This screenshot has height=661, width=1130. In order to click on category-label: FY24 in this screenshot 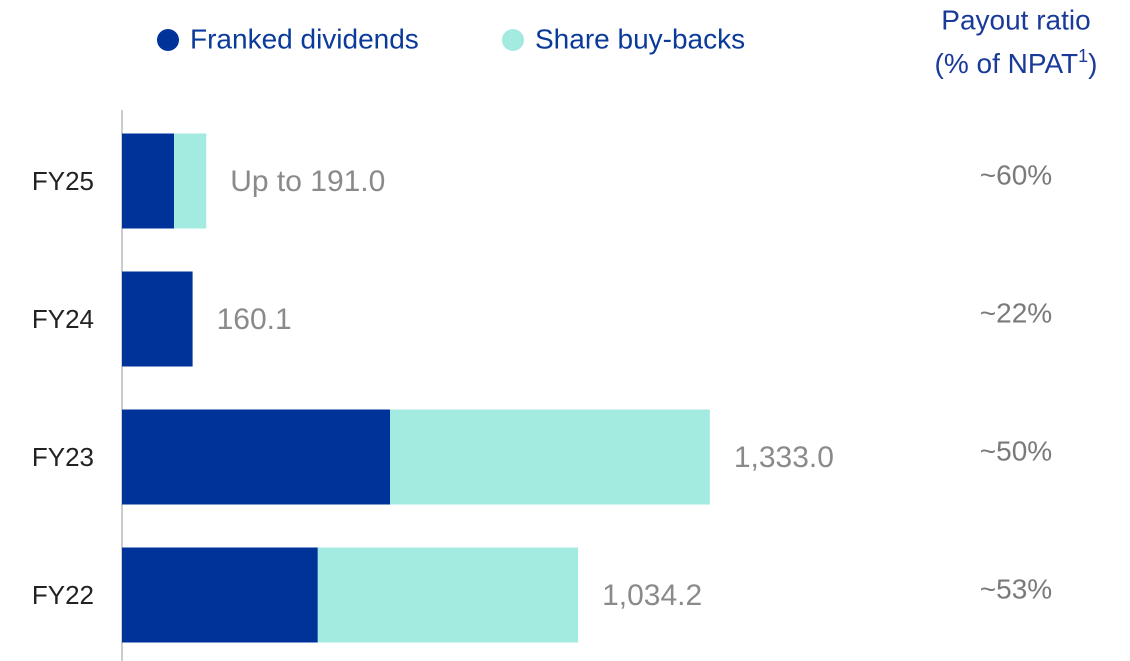, I will do `click(63, 319)`.